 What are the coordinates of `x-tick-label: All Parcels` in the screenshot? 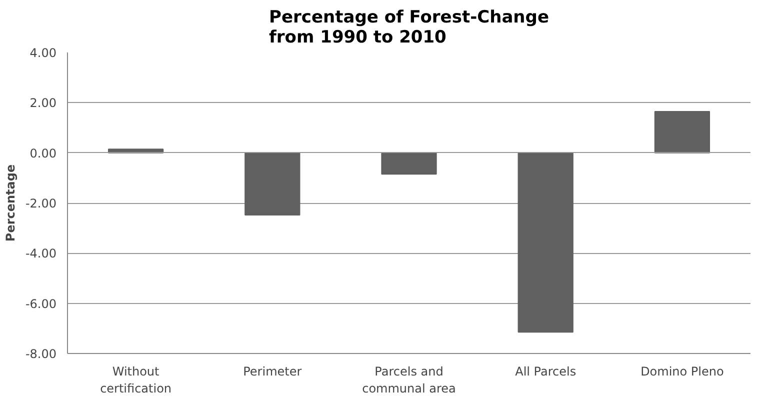 It's located at (545, 371).